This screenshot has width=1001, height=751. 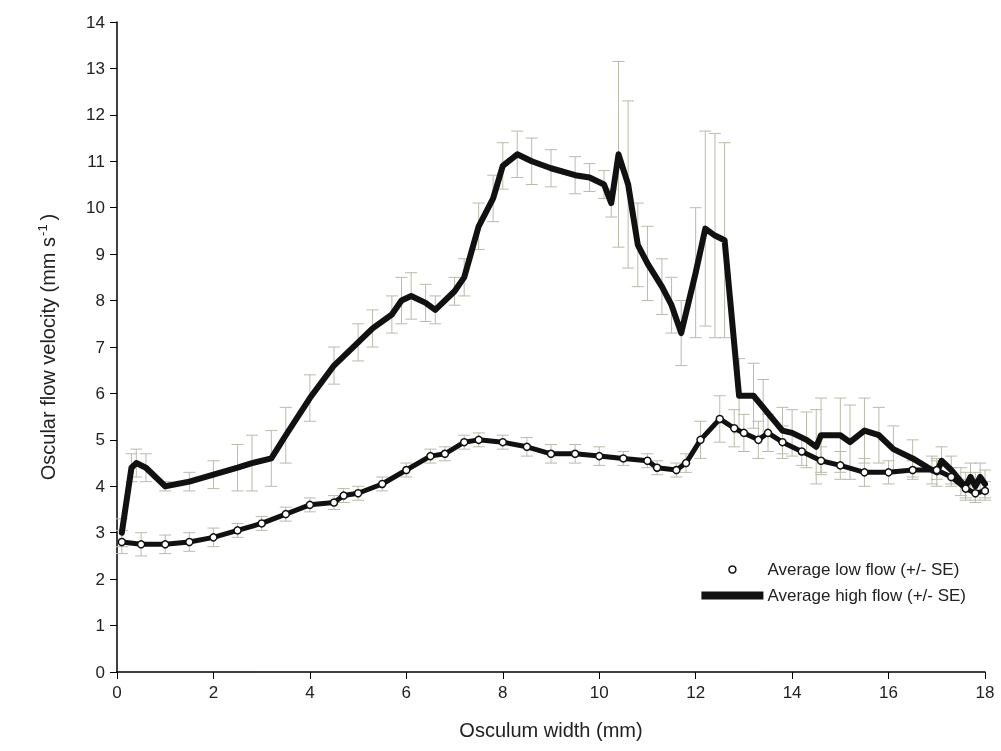 What do you see at coordinates (406, 692) in the screenshot?
I see `x-tick-label: 6` at bounding box center [406, 692].